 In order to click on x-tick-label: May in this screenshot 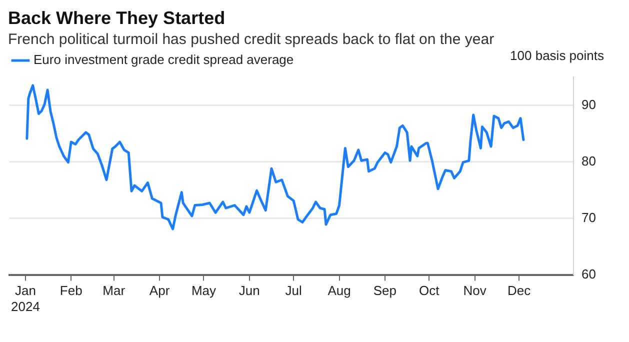, I will do `click(204, 290)`.